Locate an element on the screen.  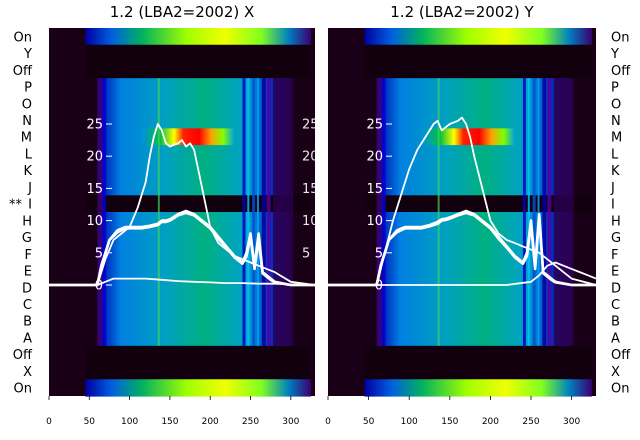
heatmap-band-h is located at coordinates (194, 221).